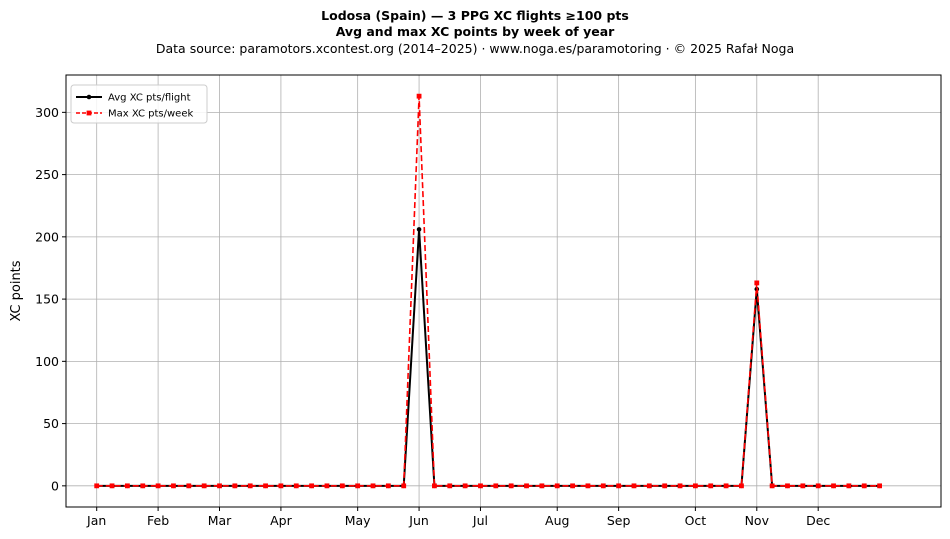  I want to click on legend-box, so click(139, 104).